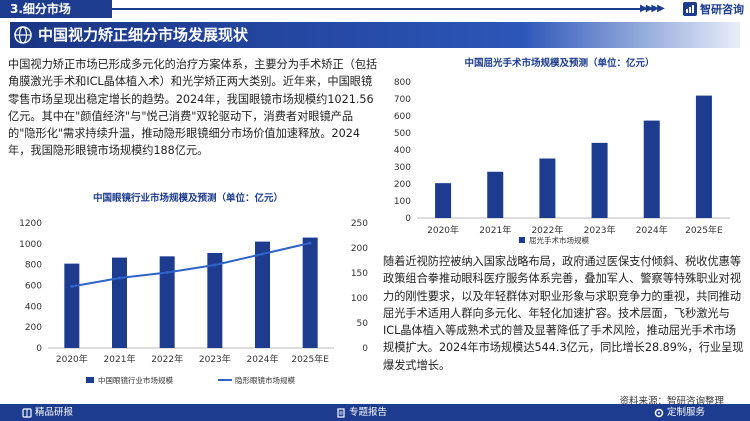 The width and height of the screenshot is (750, 421). What do you see at coordinates (54, 412) in the screenshot?
I see `footer-reports-label: 精品研报` at bounding box center [54, 412].